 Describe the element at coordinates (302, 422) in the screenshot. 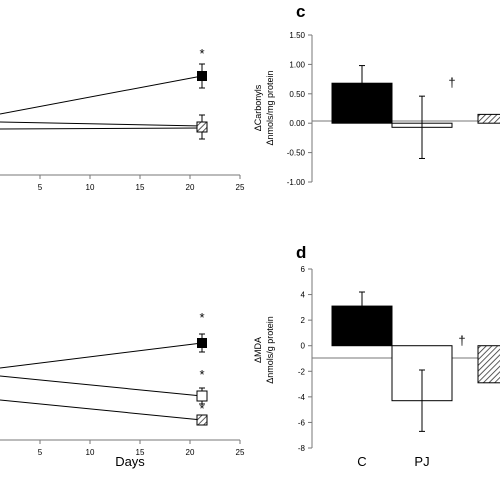

I see `y-tick-label: -6` at that location.